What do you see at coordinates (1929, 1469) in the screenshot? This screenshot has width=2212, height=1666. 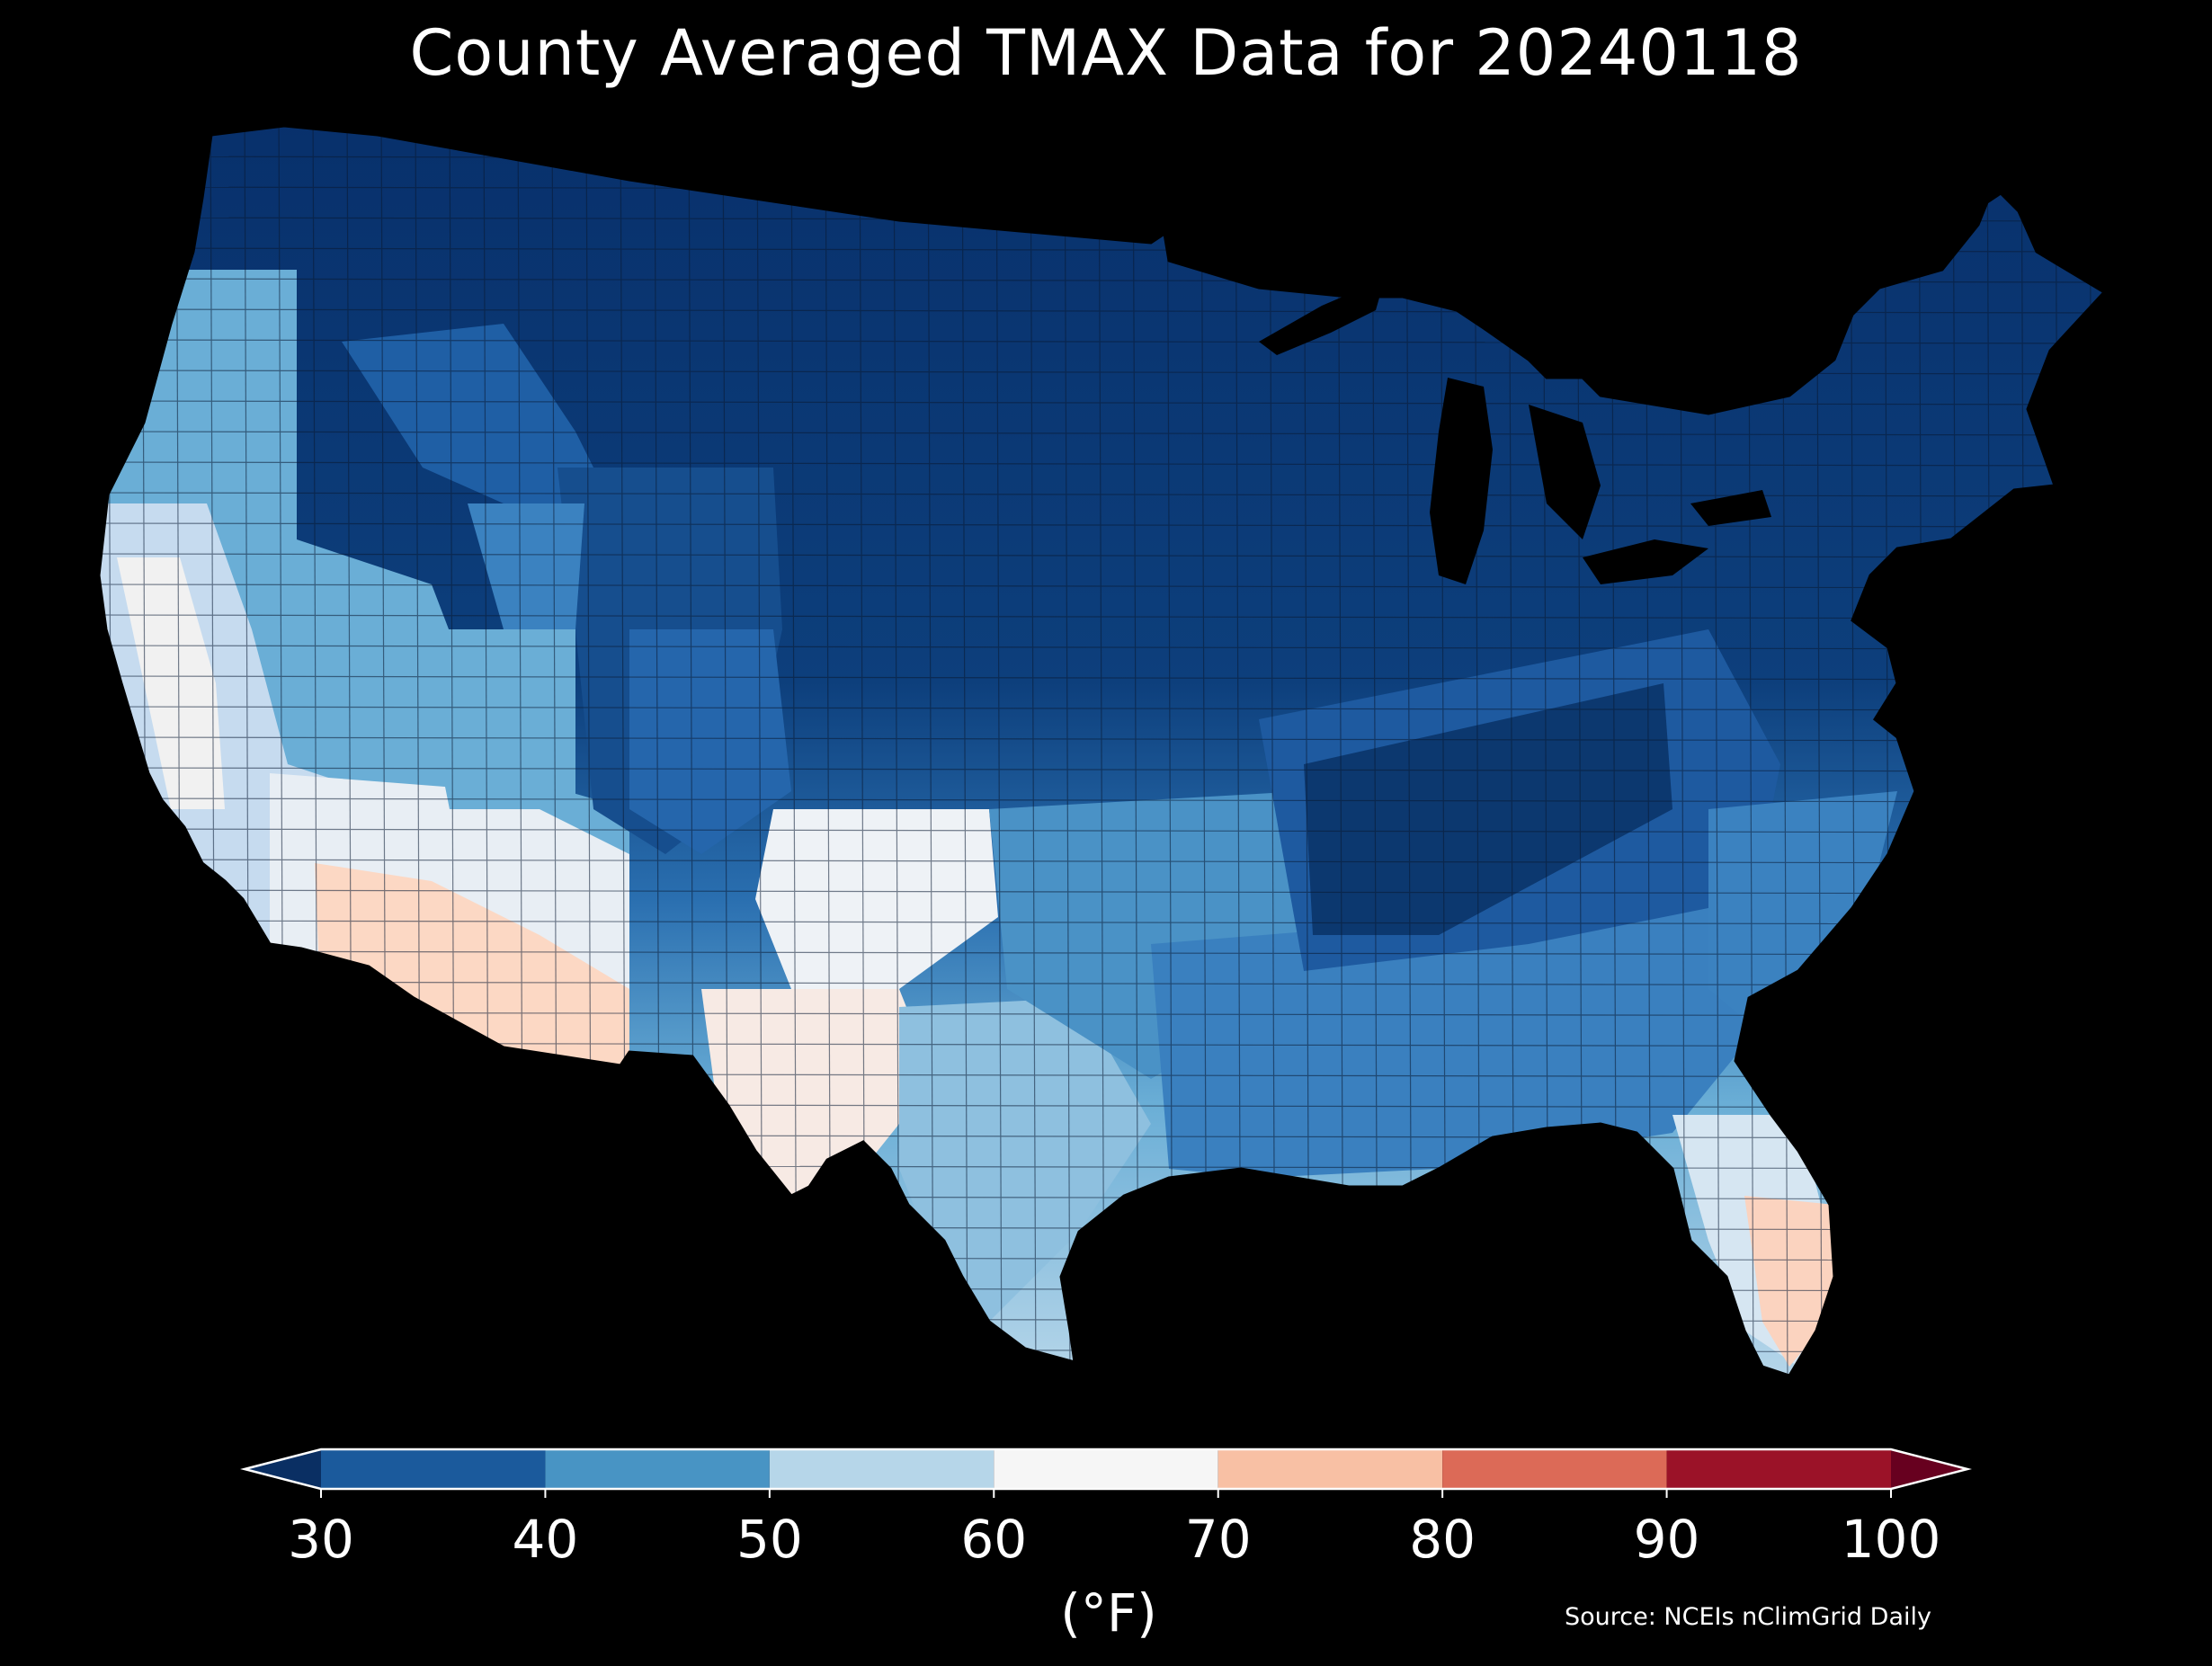 I see `colorbar-over-arrow` at bounding box center [1929, 1469].